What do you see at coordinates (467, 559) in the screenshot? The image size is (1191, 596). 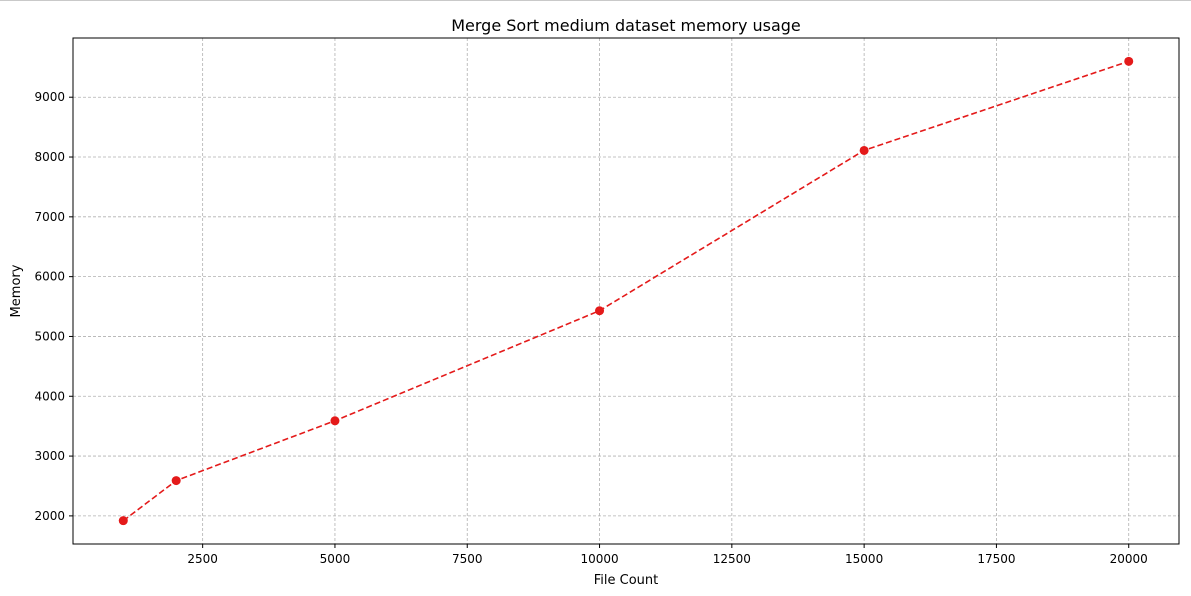 I see `x-tick-label: 7500` at bounding box center [467, 559].